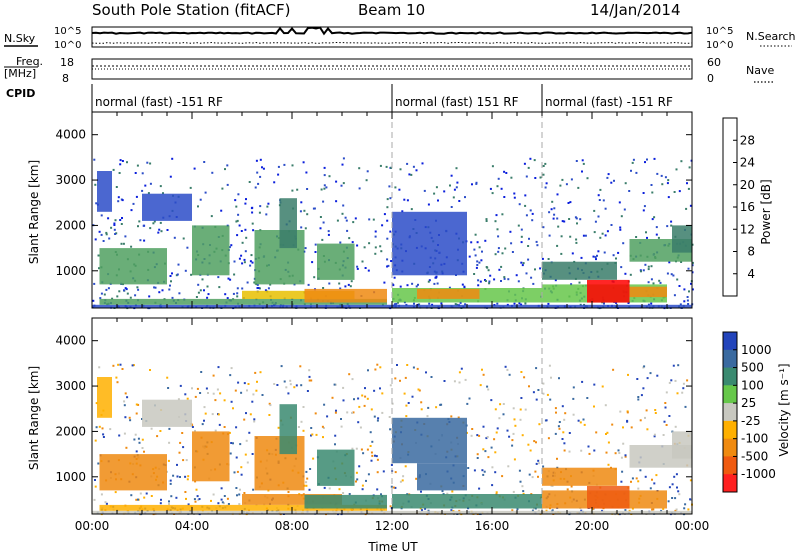  I want to click on x-tick-label: 00:00, so click(92, 526).